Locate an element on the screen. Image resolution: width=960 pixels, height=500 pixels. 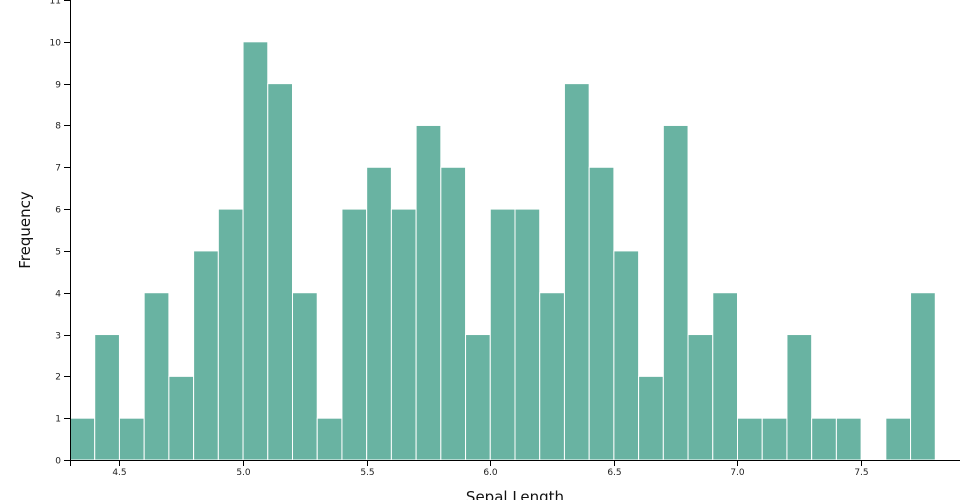
y-tick-label: 4 is located at coordinates (58, 295).